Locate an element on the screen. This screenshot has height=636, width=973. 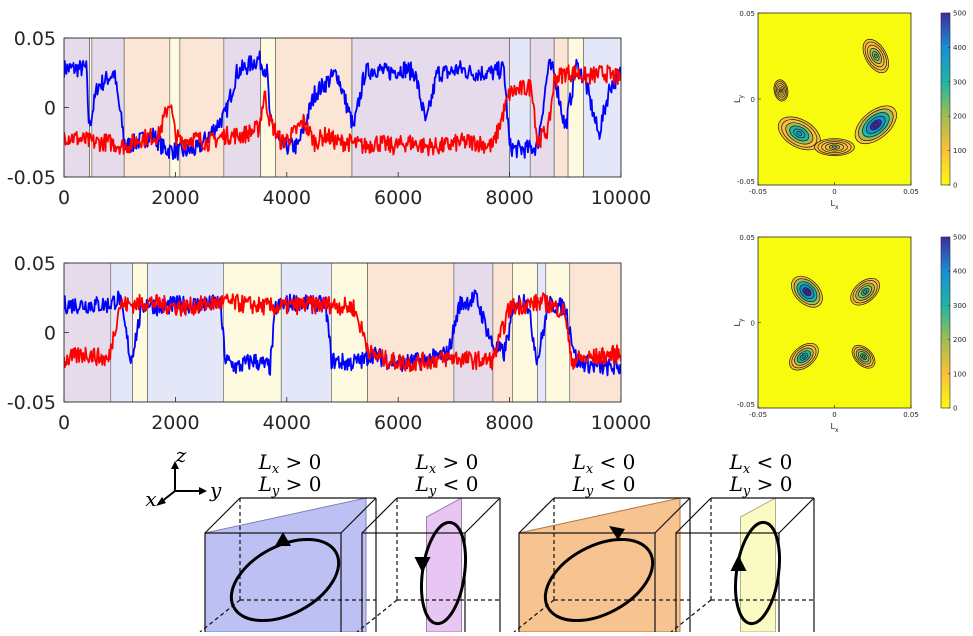
series-group is located at coordinates (342, 333).